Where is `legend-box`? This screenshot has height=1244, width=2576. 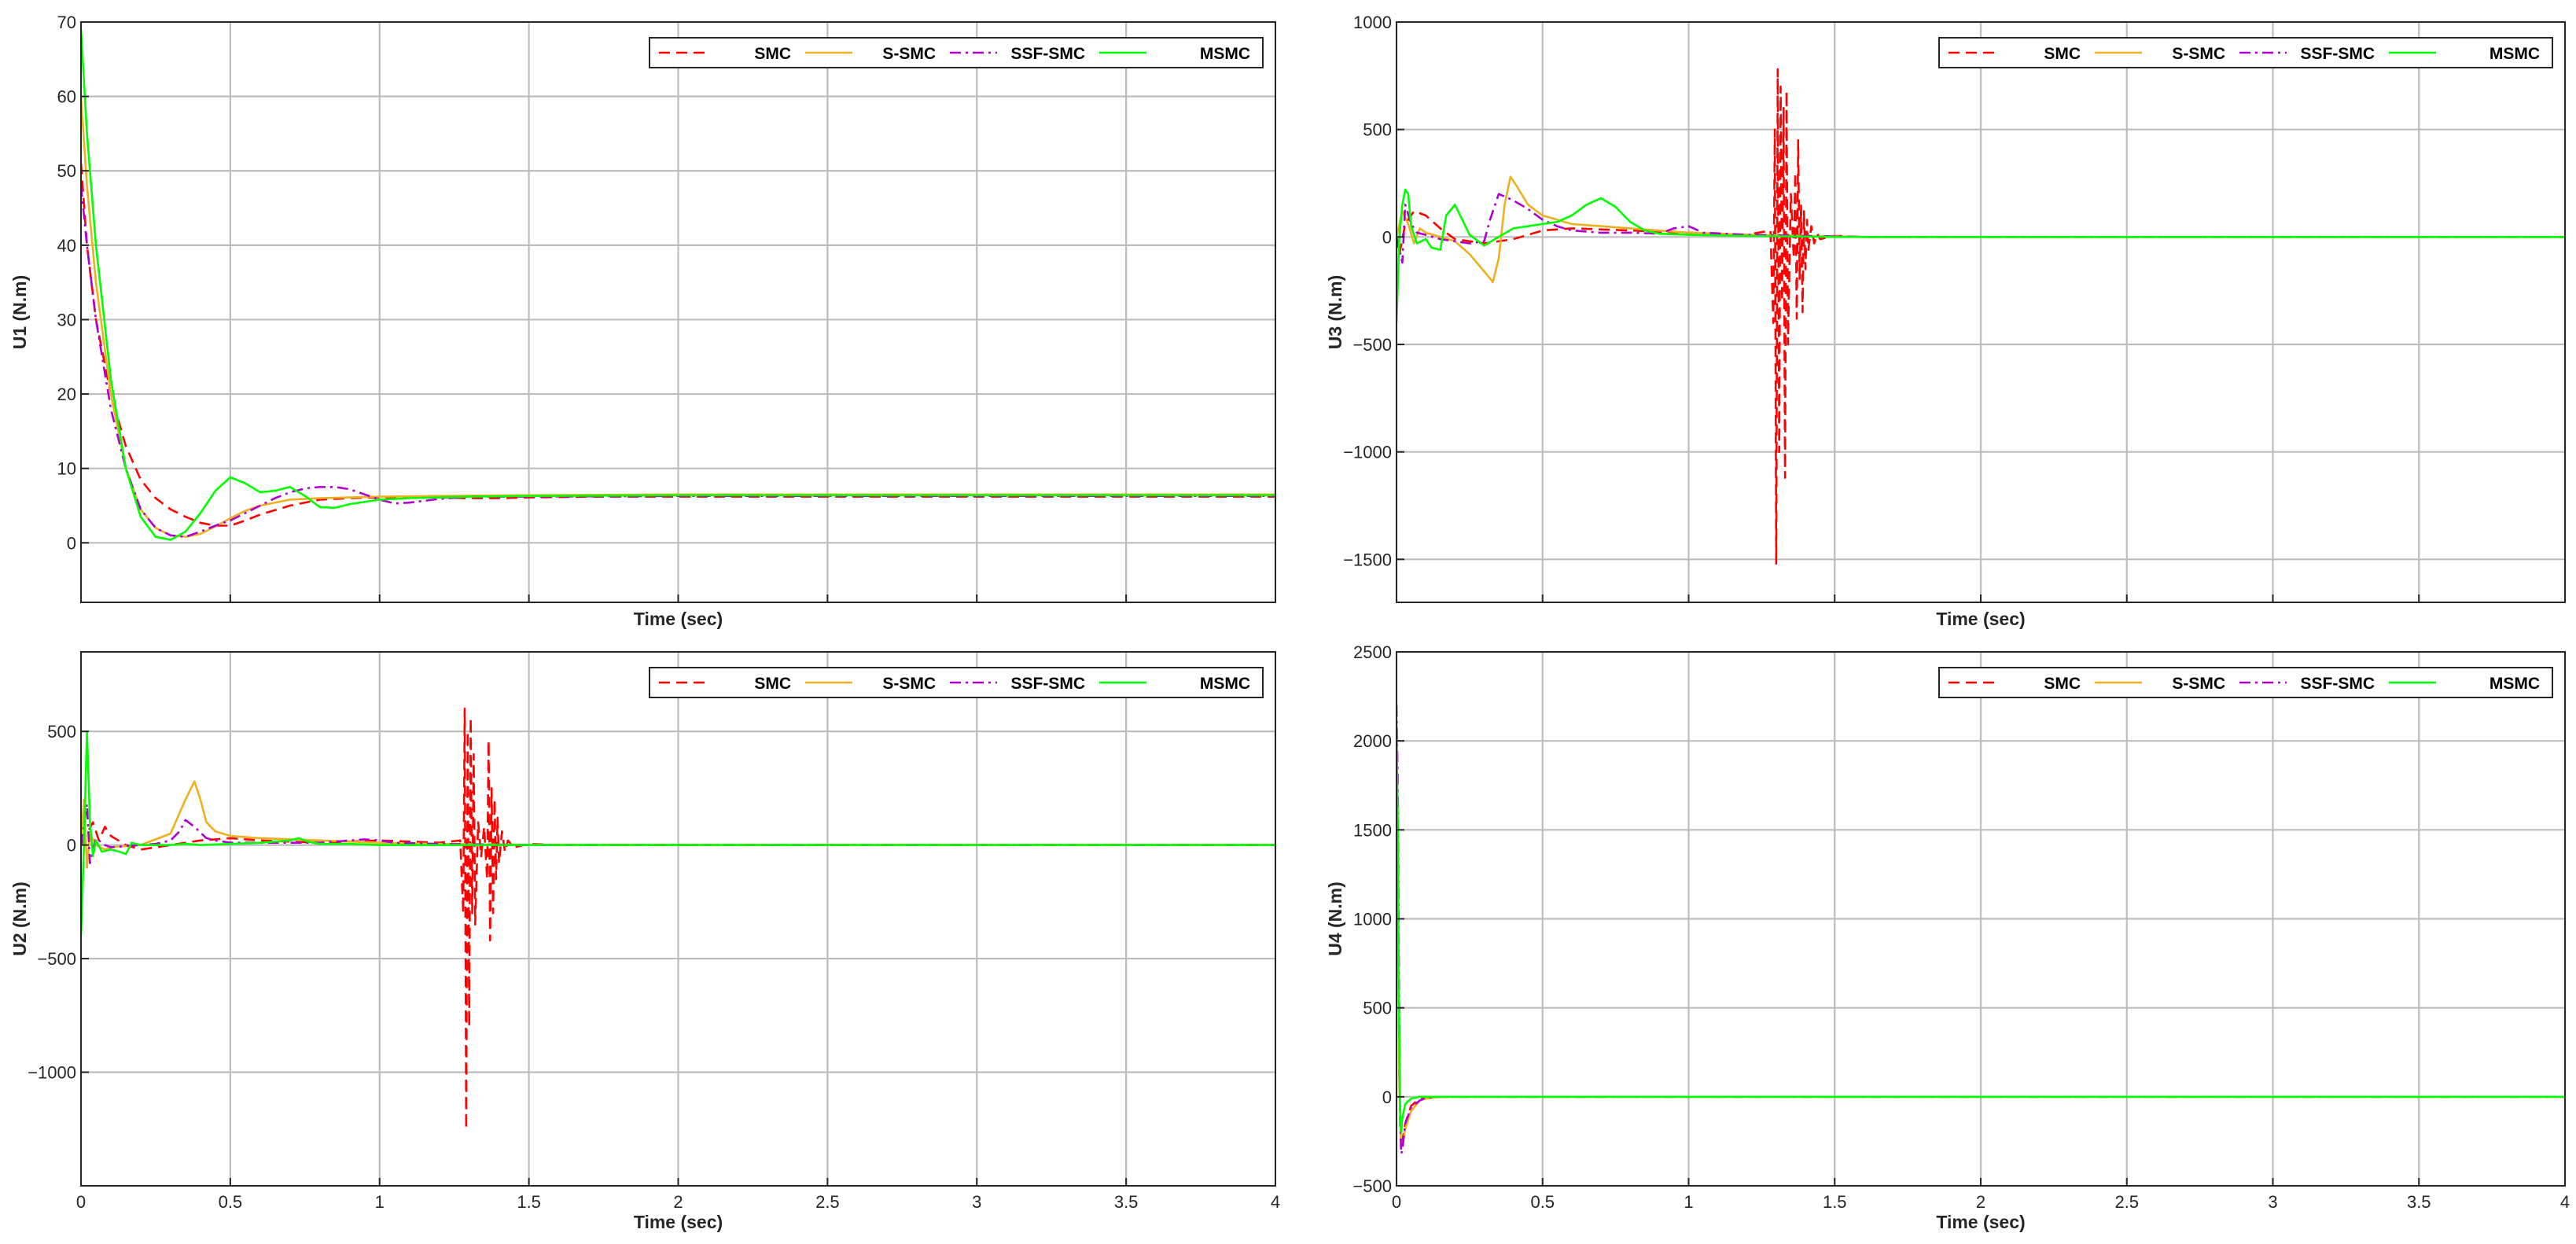 legend-box is located at coordinates (957, 52).